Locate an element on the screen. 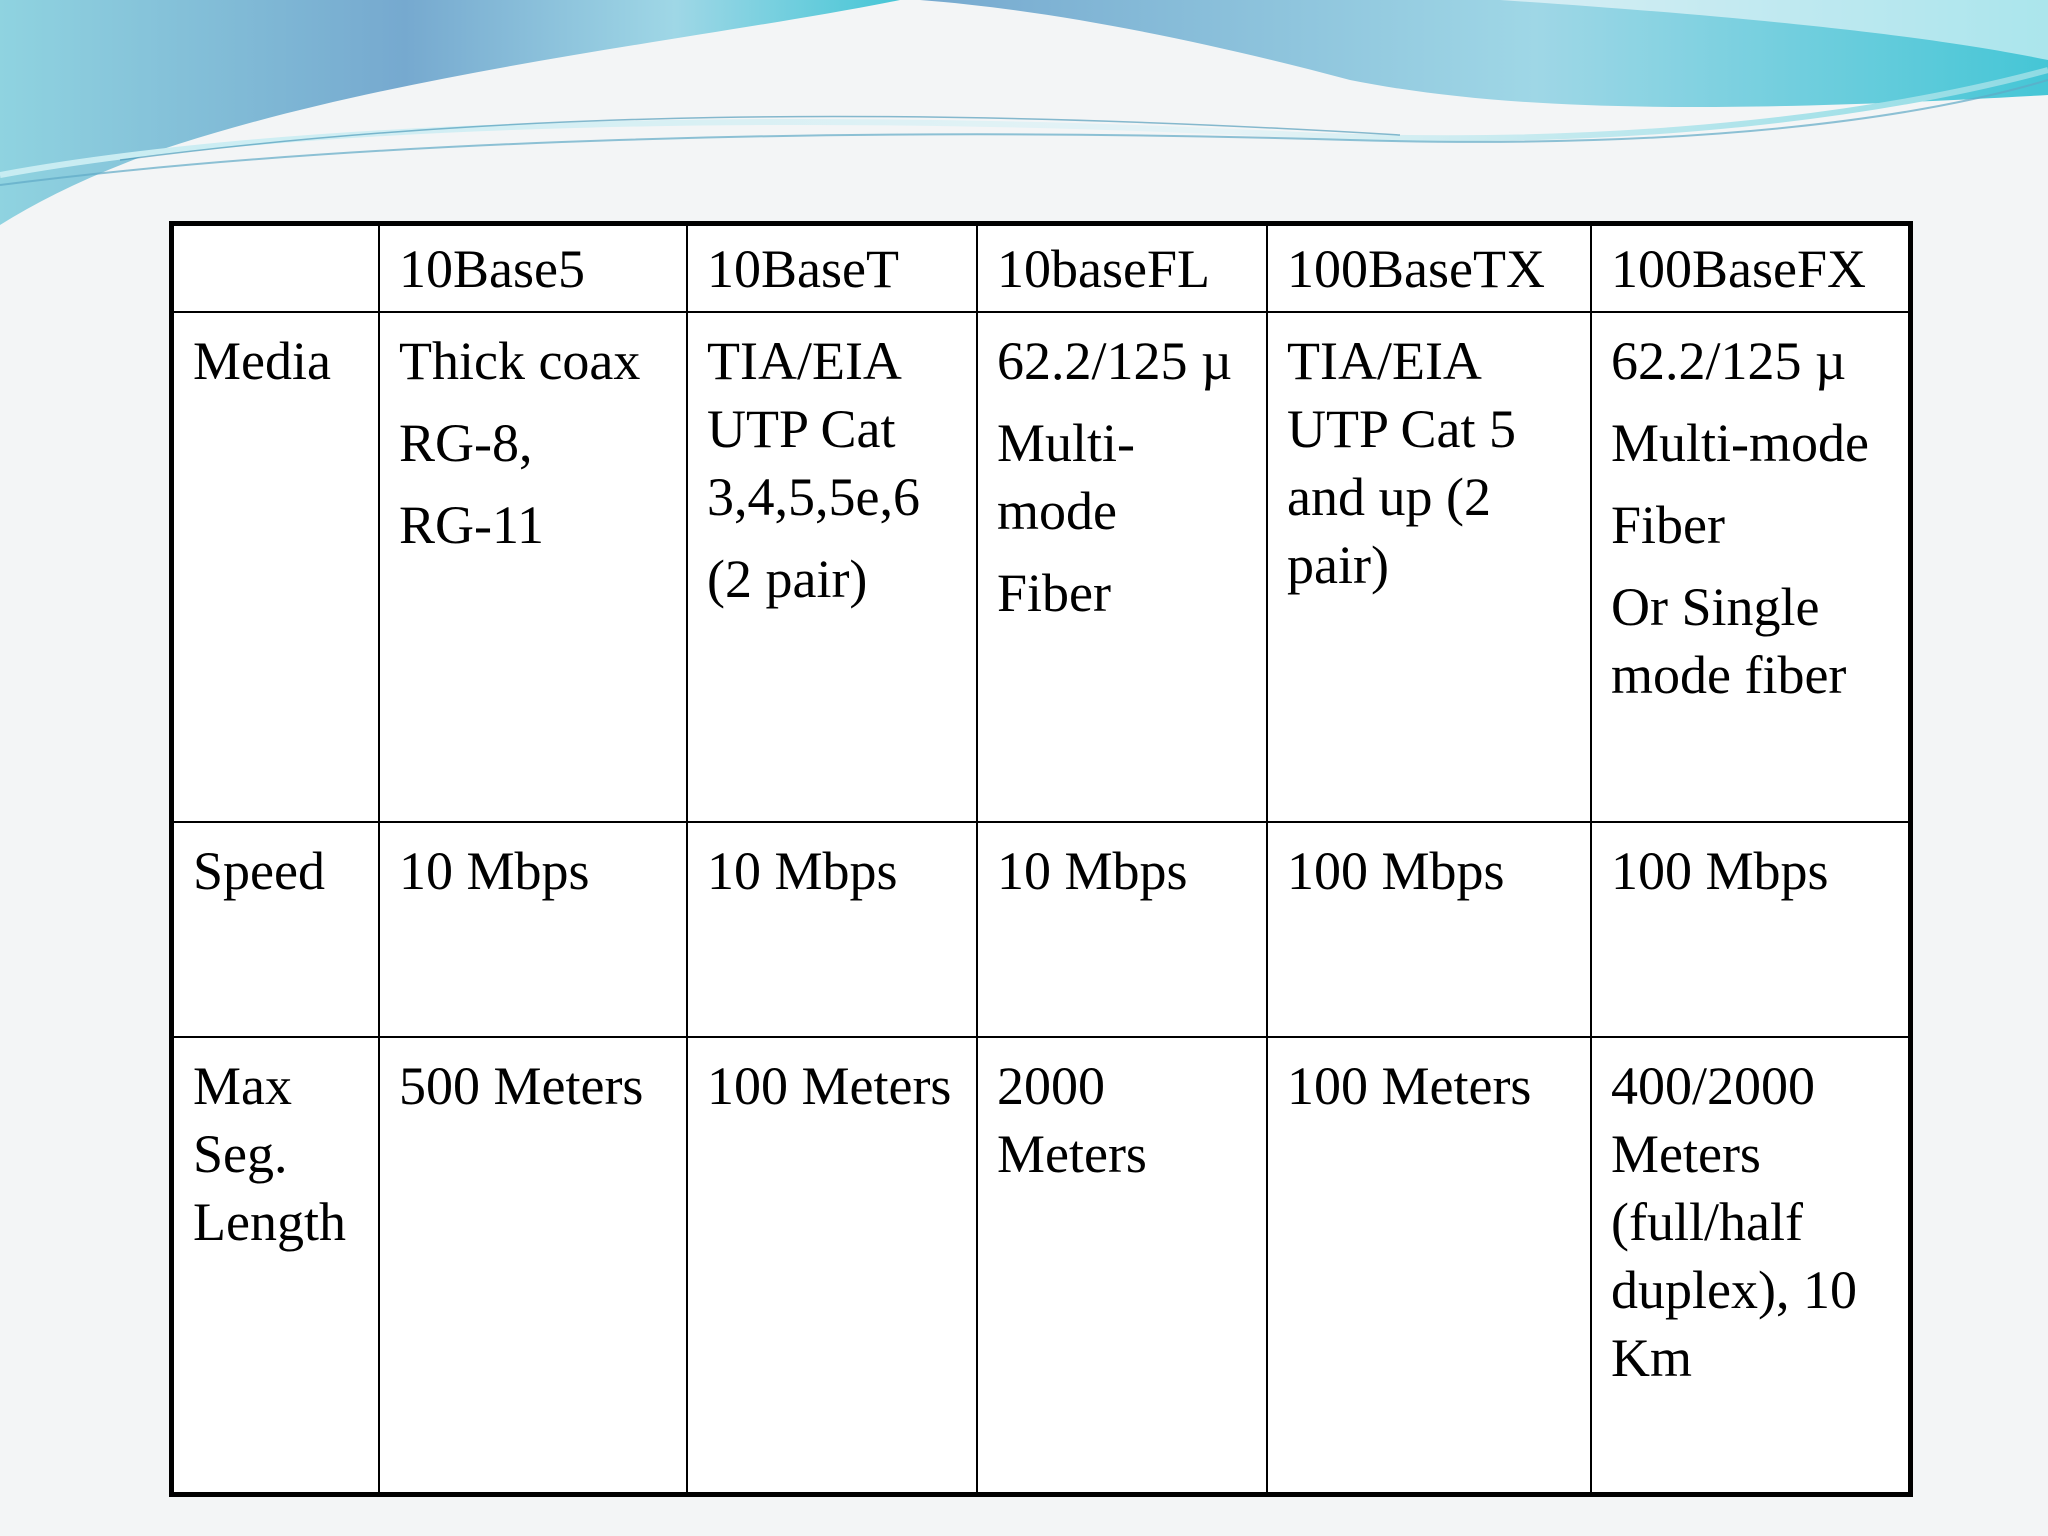  header-wave-decoration is located at coordinates (1024, 112).